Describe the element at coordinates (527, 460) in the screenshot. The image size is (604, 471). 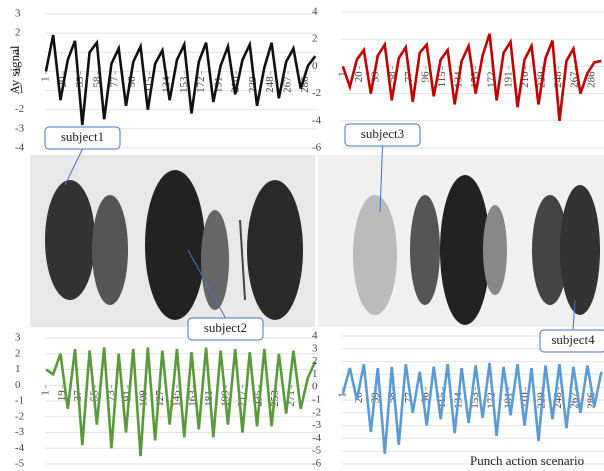
I see `caption: Punch action scenario` at that location.